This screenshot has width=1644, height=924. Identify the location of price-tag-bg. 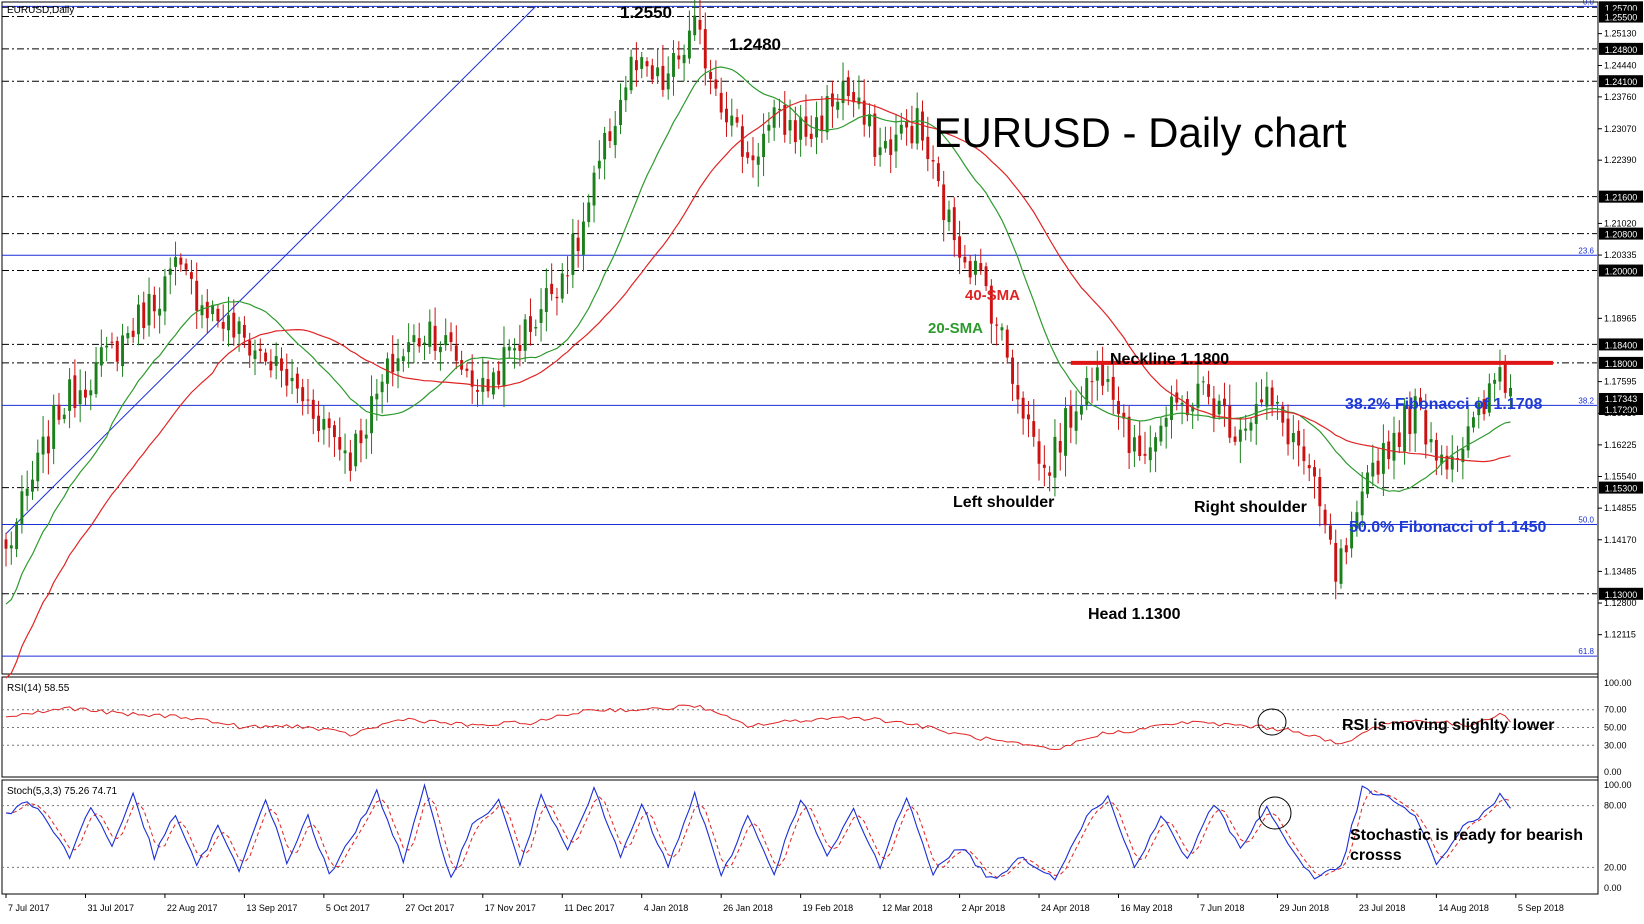
(1621, 398).